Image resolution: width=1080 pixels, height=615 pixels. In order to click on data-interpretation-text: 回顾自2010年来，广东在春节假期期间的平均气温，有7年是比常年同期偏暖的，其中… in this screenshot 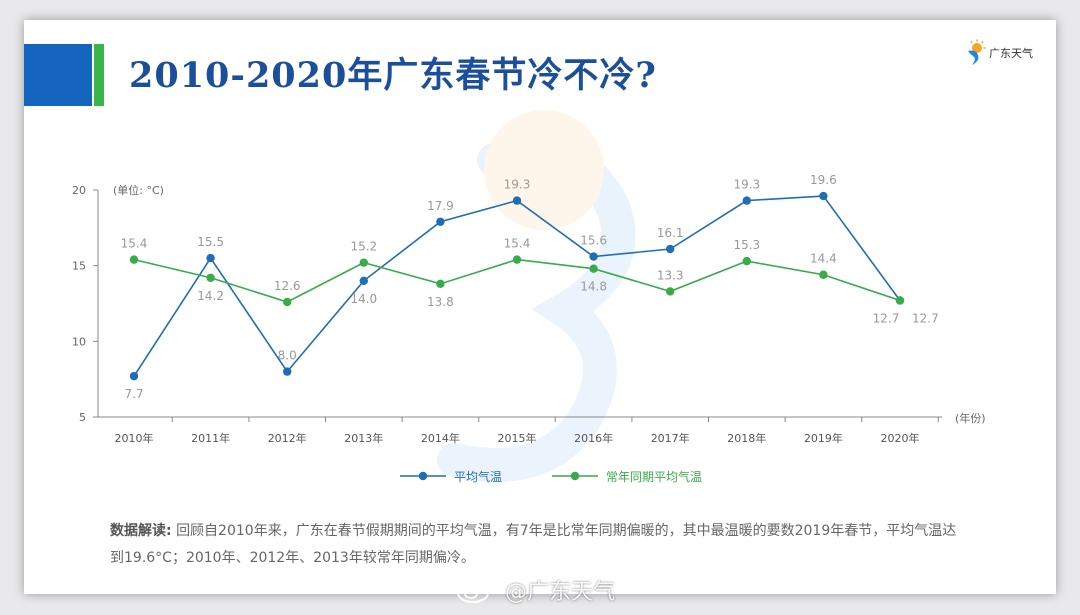, I will do `click(533, 544)`.